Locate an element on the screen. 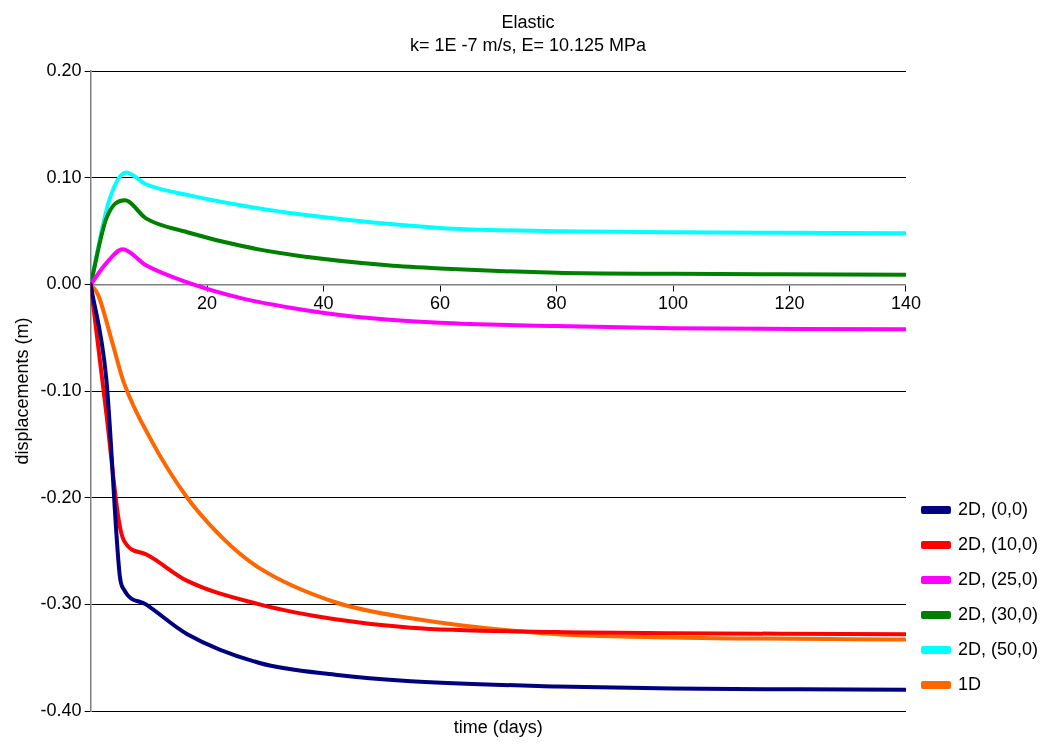 The height and width of the screenshot is (747, 1060). y-tick-label: -0.20 is located at coordinates (61, 496).